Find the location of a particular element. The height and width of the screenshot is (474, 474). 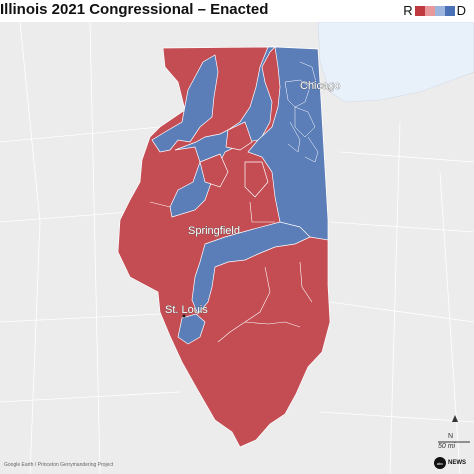

scale-label: 50 mi is located at coordinates (447, 446).